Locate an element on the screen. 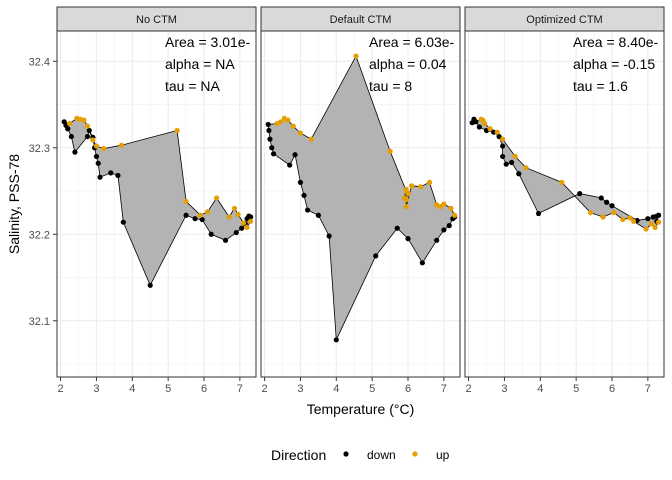 The width and height of the screenshot is (672, 480). legend-key is located at coordinates (415, 454).